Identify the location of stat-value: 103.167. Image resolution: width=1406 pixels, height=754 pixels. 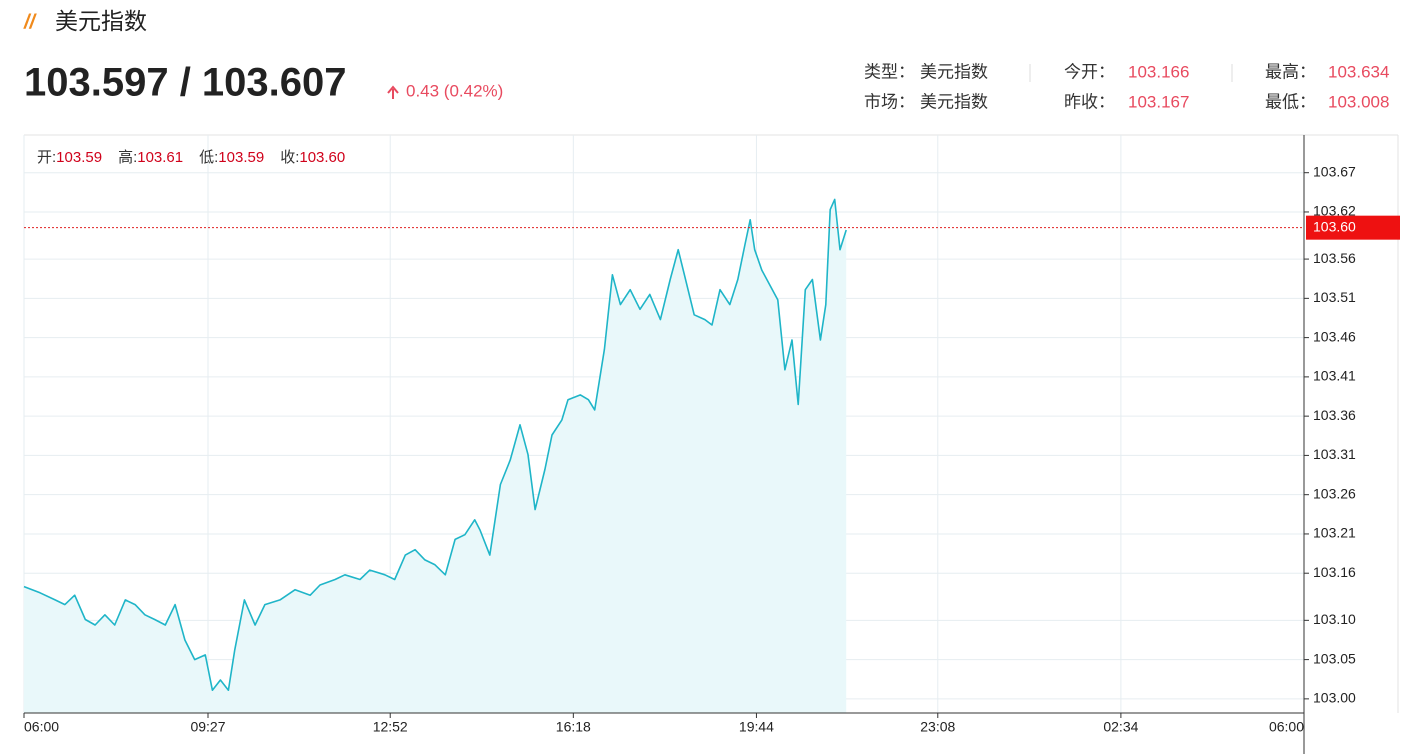
(1158, 101).